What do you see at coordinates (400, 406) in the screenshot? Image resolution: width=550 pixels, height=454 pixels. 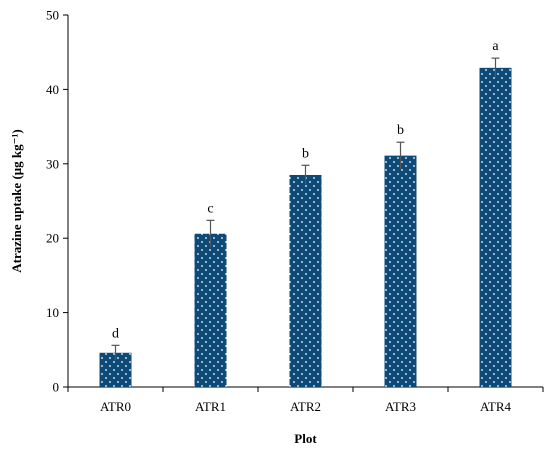 I see `x-tick-label: ATR3` at bounding box center [400, 406].